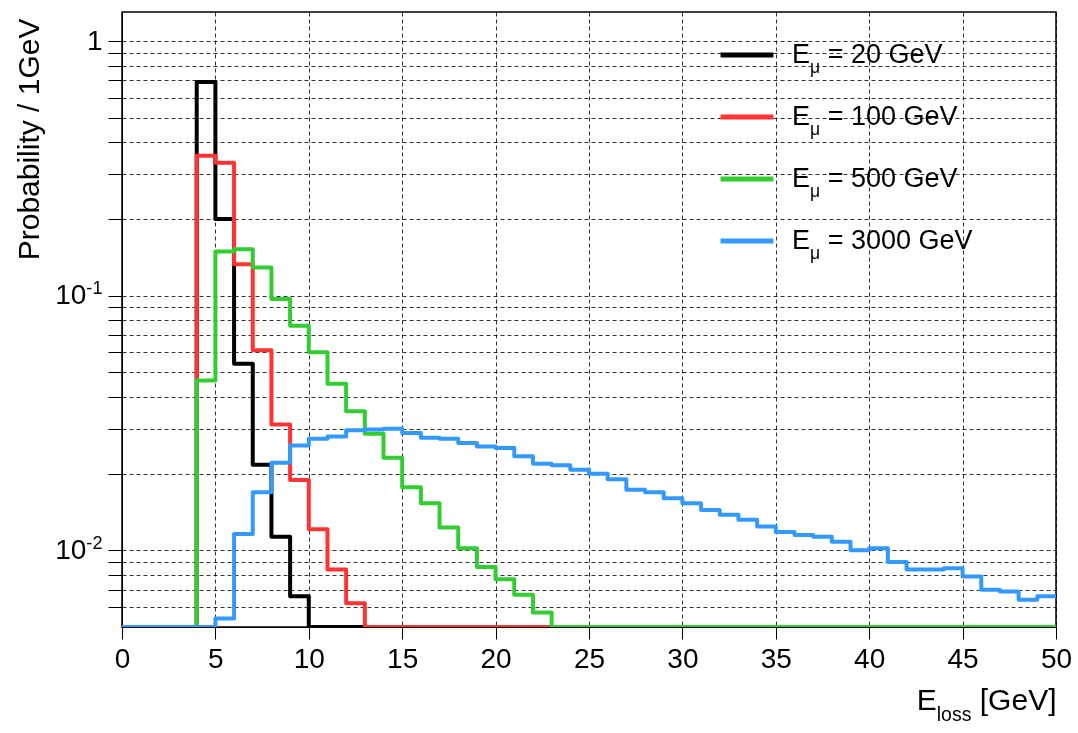 The width and height of the screenshot is (1078, 733). Describe the element at coordinates (882, 244) in the screenshot. I see `legend-label: E$_{μ}$ = 3000 GeV` at that location.